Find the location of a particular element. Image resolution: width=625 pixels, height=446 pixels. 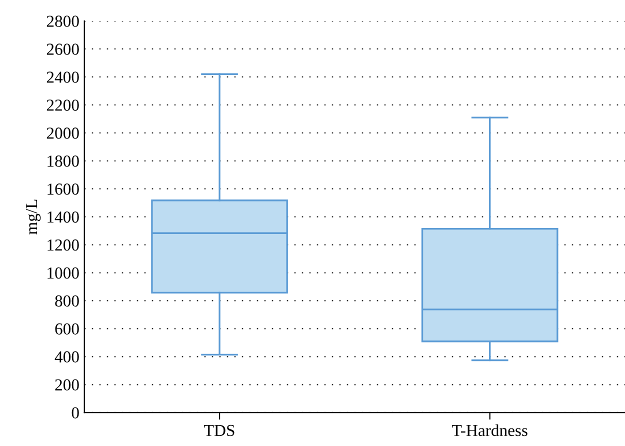

y-tick-label: 800 is located at coordinates (67, 301).